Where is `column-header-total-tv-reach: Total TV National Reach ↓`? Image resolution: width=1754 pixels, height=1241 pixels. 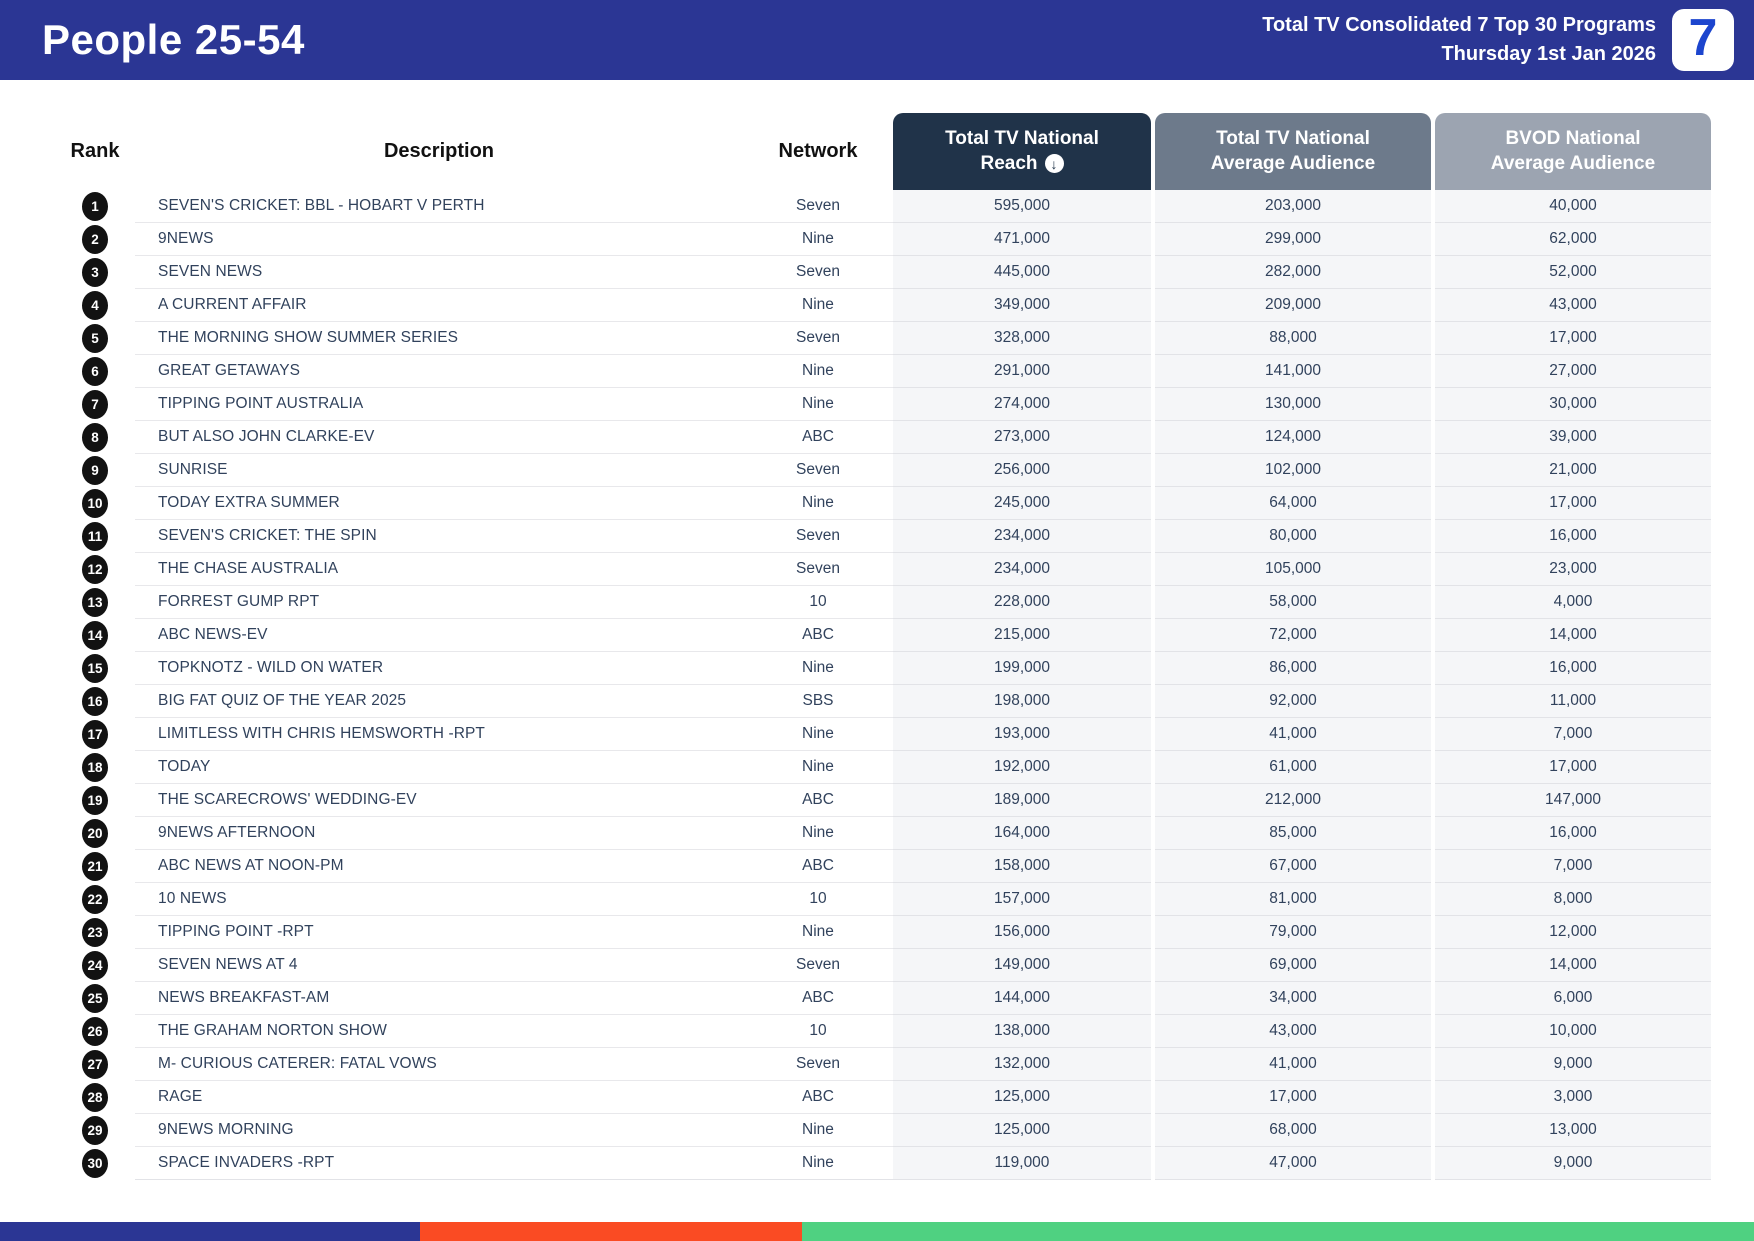
column-header-total-tv-reach: Total TV National Reach ↓ is located at coordinates (1022, 151).